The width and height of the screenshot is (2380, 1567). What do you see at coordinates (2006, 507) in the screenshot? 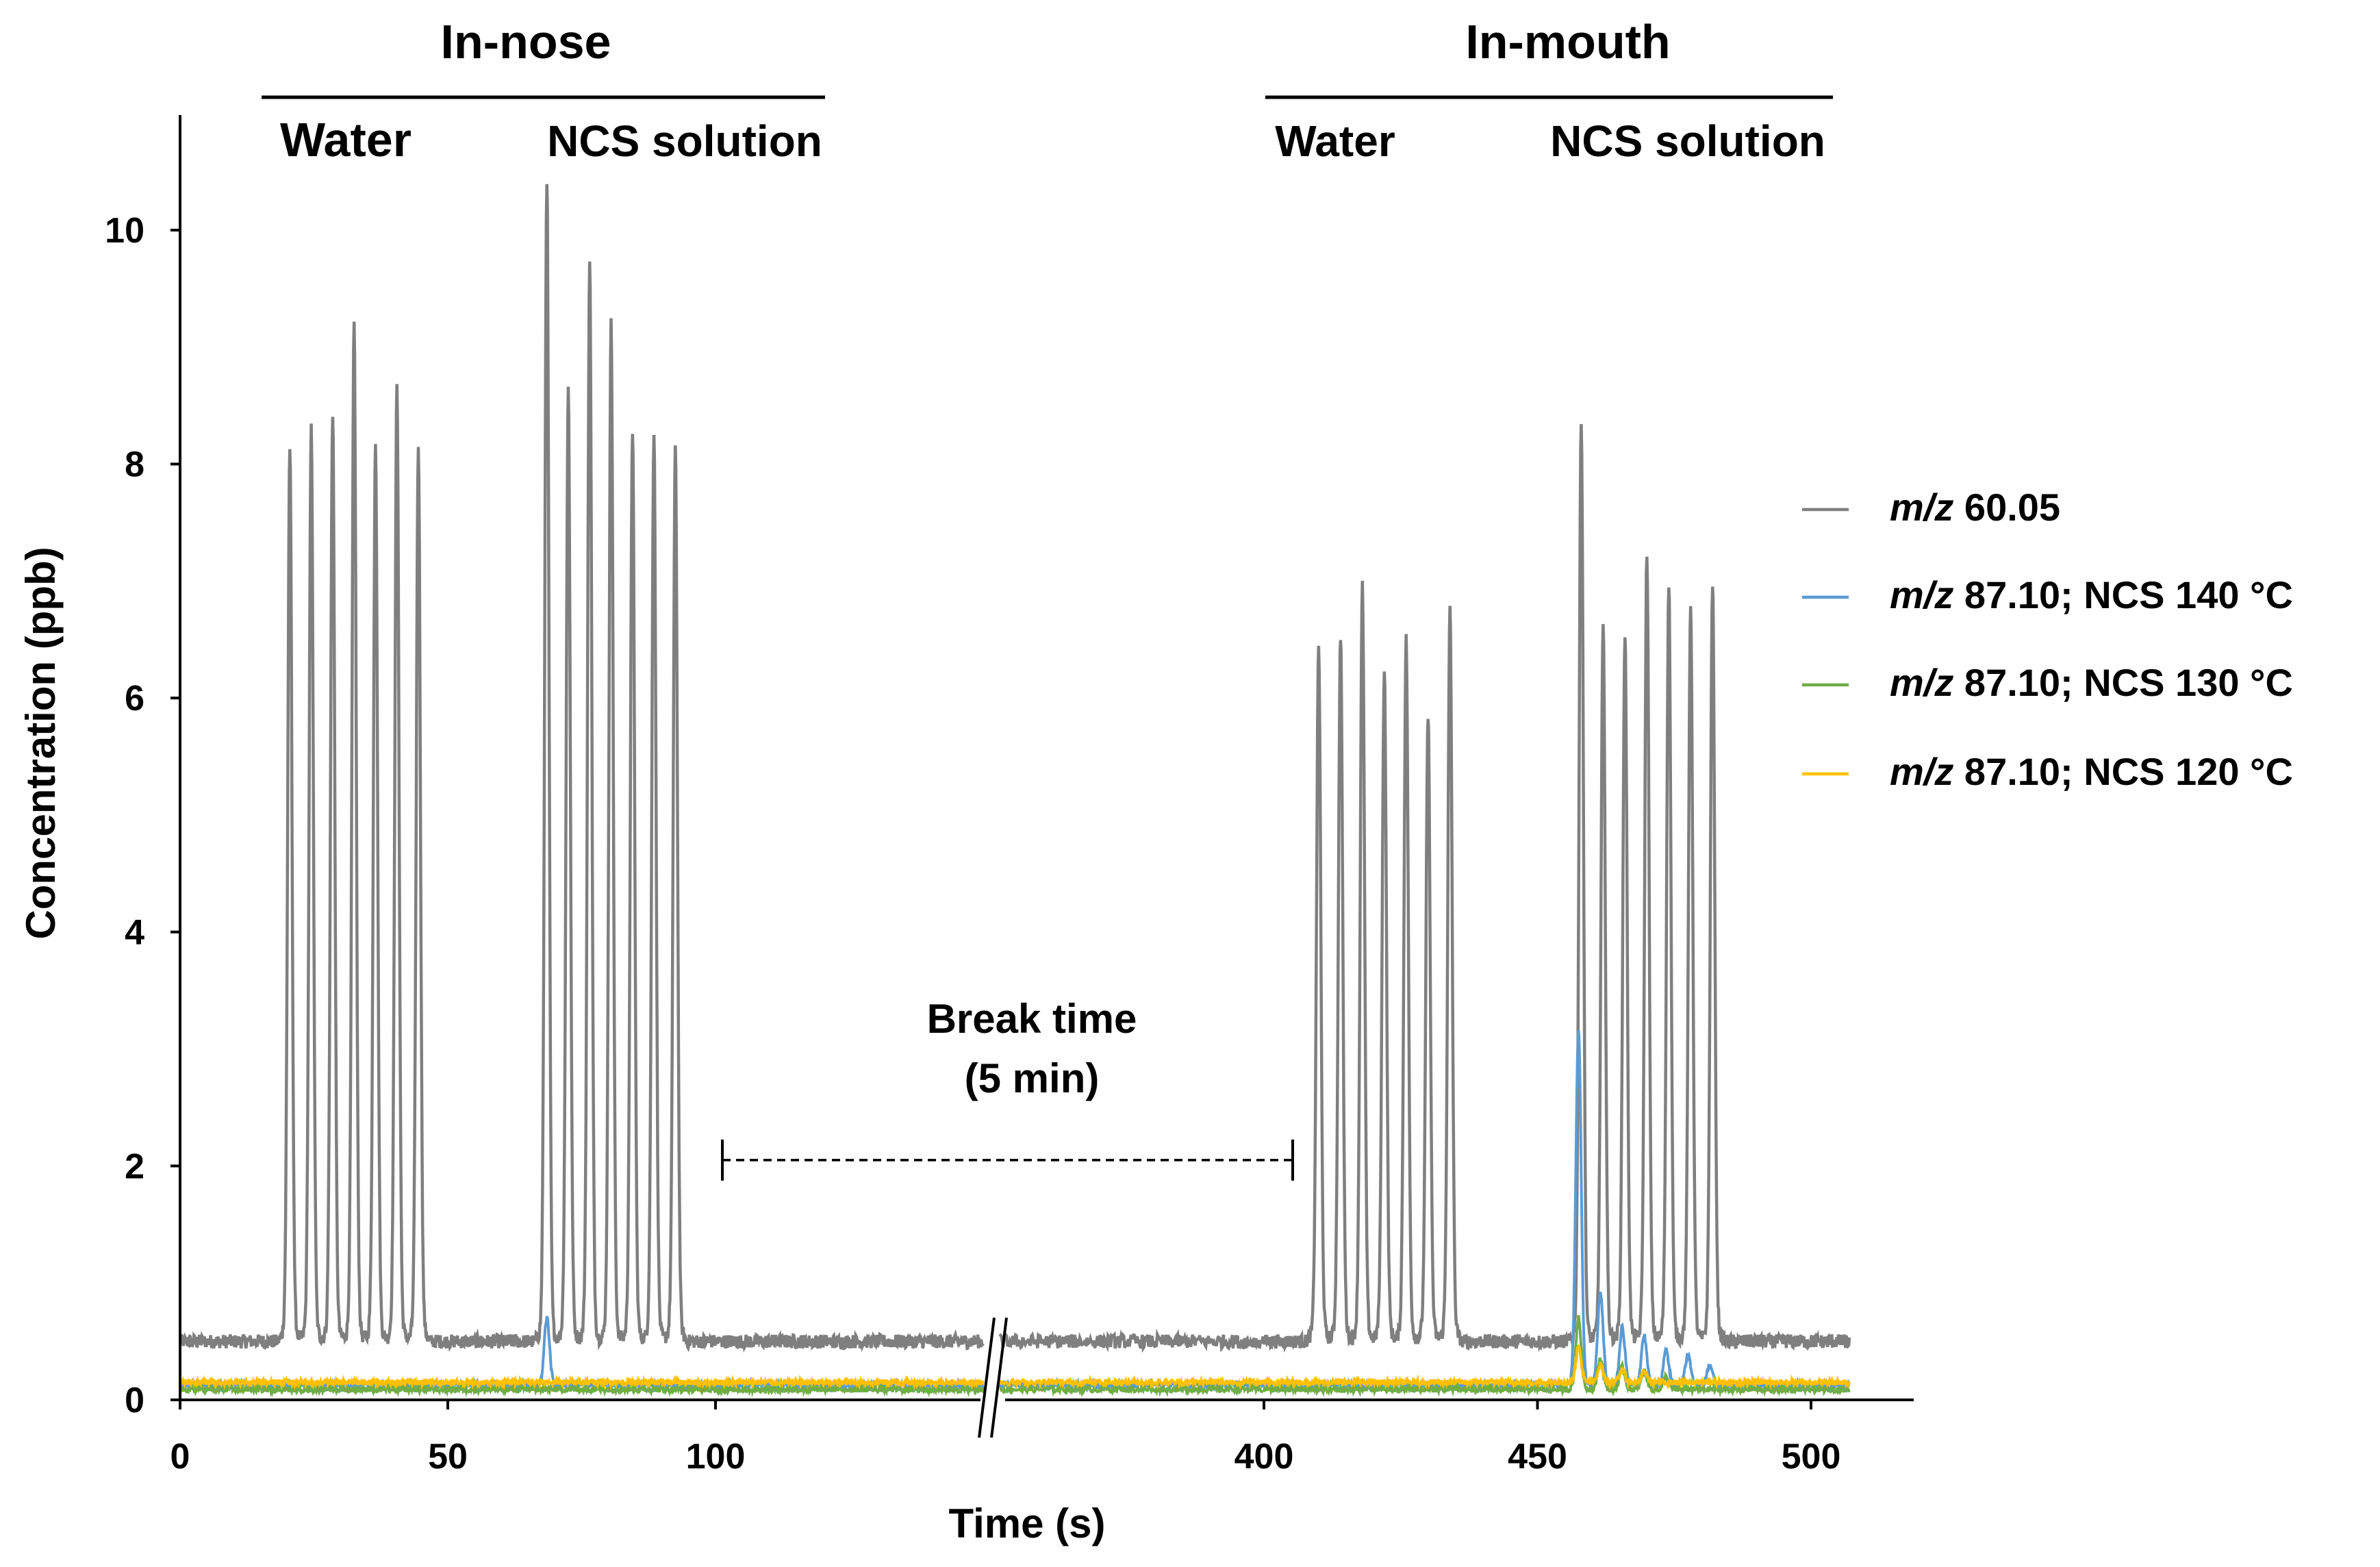
I see `legend-label-rest: 60.05` at bounding box center [2006, 507].